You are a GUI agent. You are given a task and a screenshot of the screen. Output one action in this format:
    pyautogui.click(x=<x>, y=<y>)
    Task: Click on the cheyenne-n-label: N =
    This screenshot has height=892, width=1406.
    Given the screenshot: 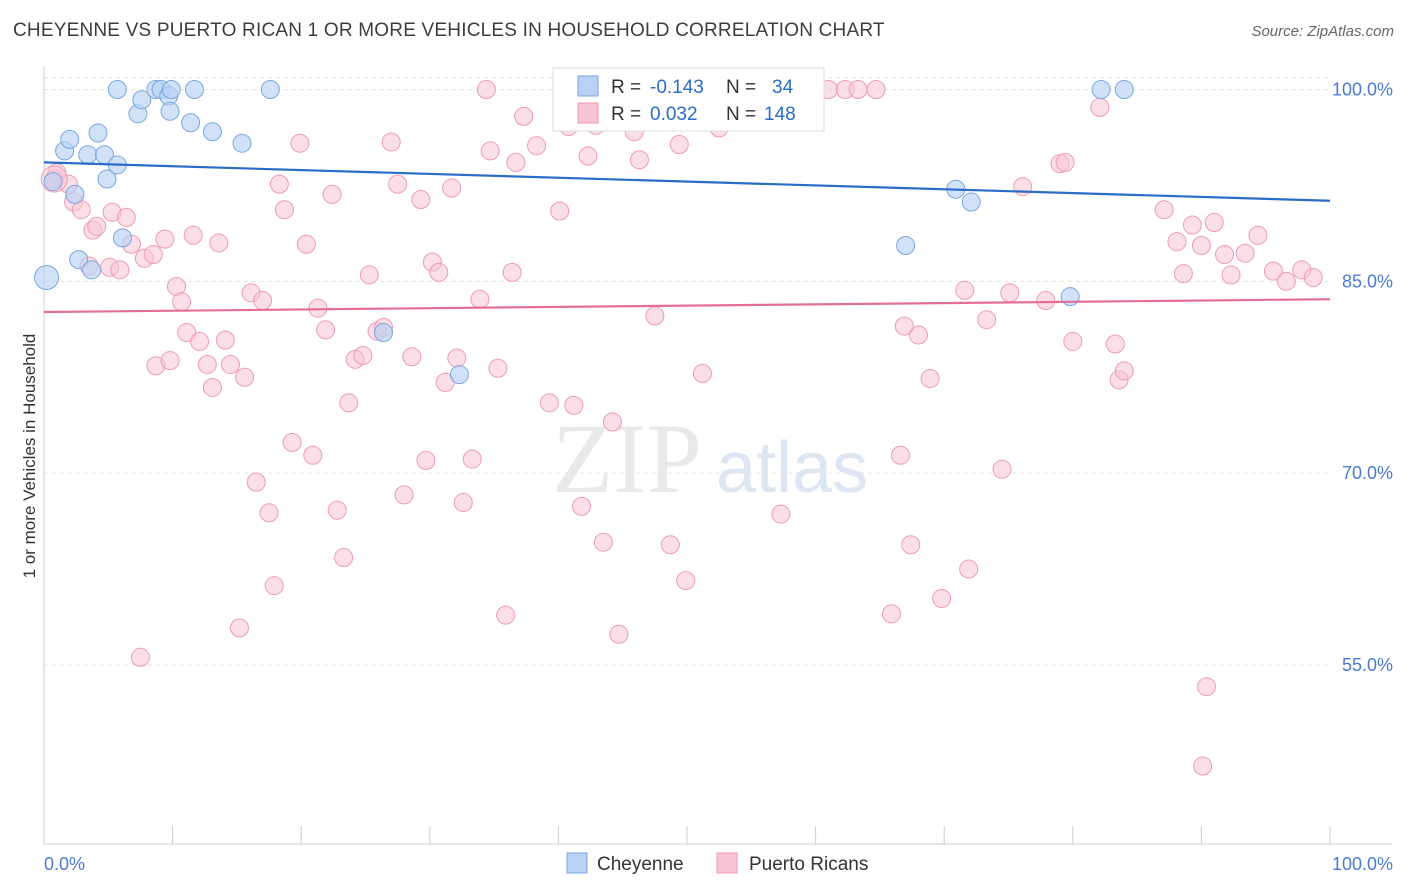 What is the action you would take?
    pyautogui.click(x=741, y=87)
    